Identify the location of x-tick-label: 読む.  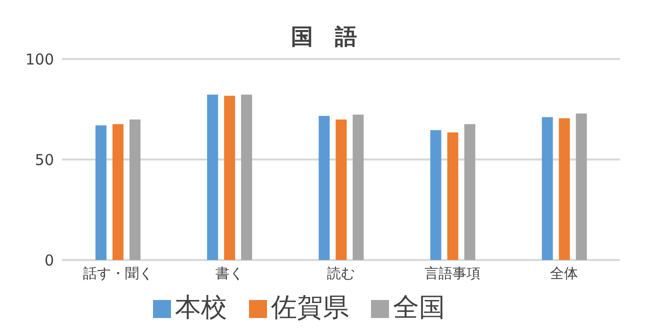
(341, 274).